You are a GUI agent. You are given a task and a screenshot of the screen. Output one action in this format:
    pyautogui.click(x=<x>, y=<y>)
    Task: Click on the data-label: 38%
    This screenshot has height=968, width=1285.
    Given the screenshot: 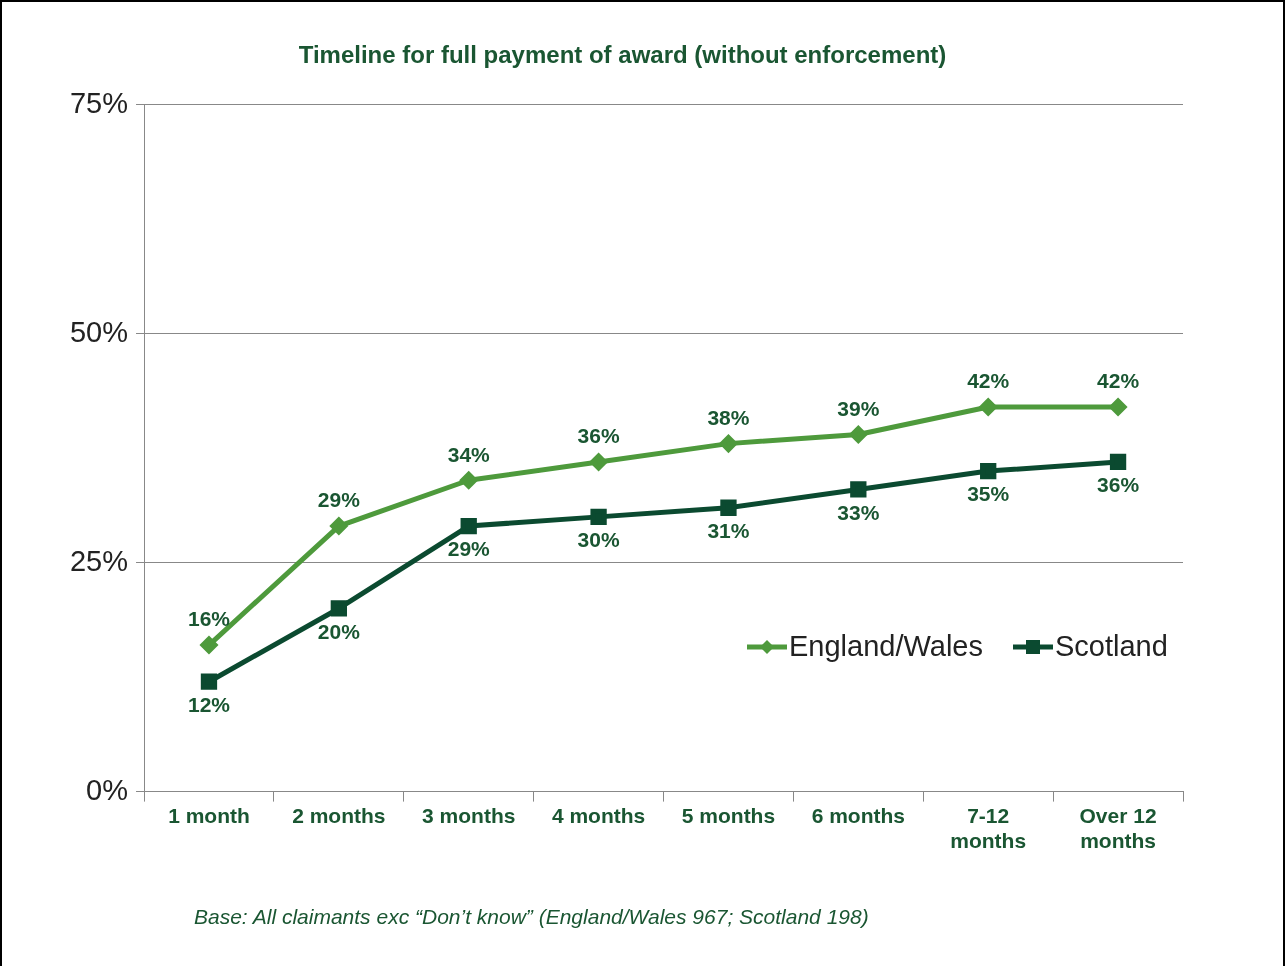 What is the action you would take?
    pyautogui.click(x=728, y=417)
    